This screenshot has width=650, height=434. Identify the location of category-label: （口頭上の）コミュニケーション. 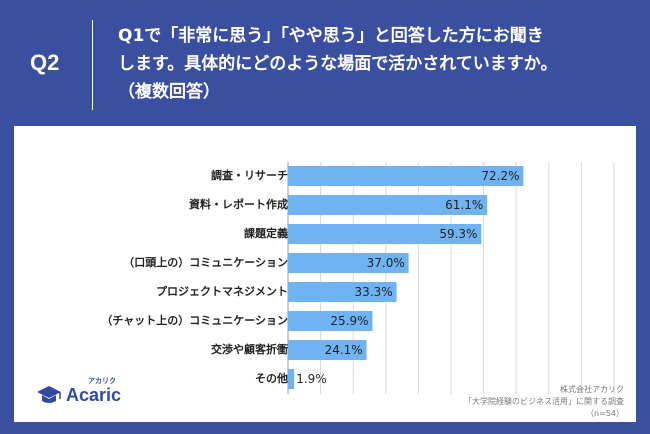
(205, 262).